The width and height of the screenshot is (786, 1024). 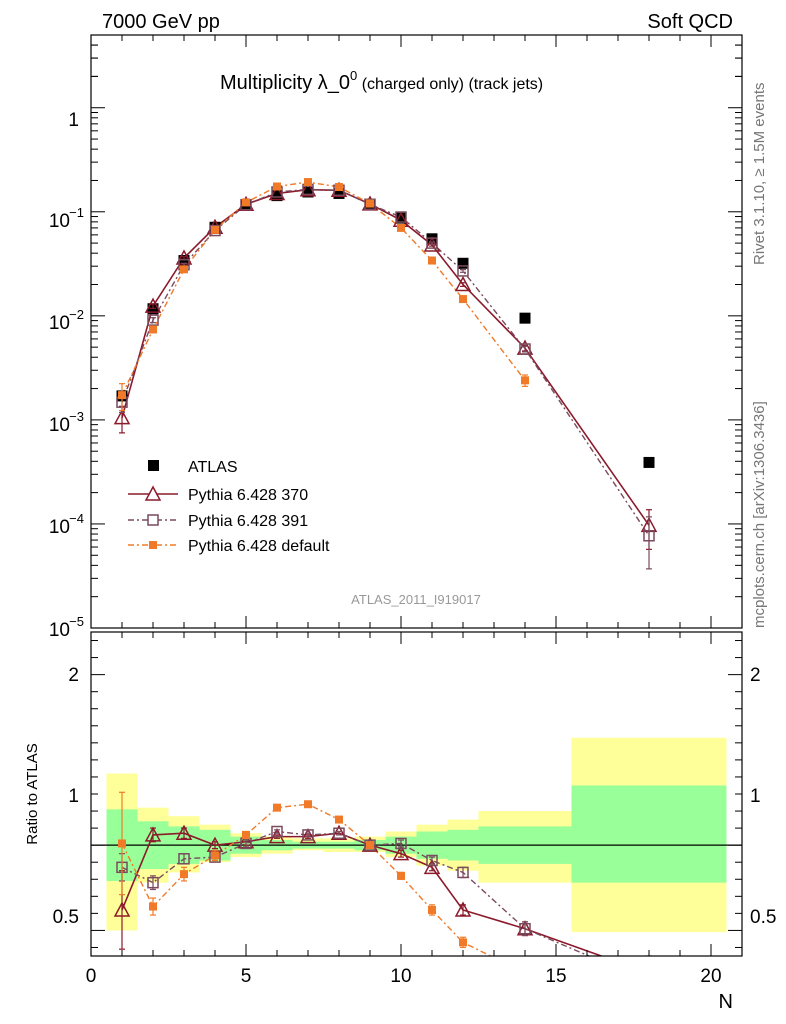 I want to click on main-line-pythia-6-428-default, so click(x=323, y=288).